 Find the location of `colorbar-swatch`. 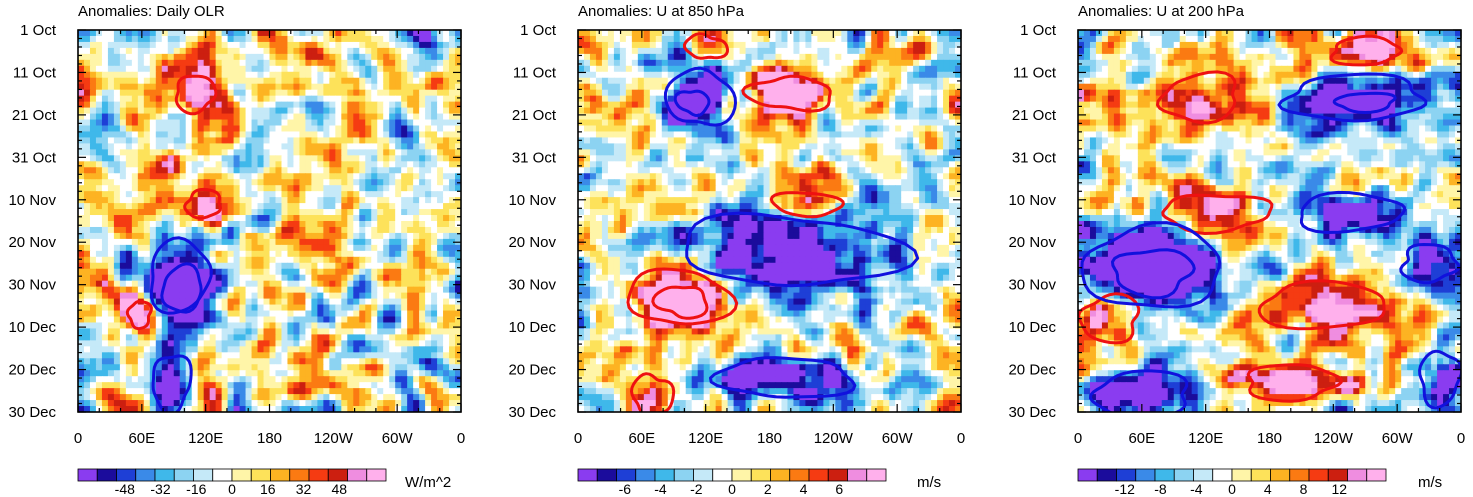

colorbar-swatch is located at coordinates (222, 475).